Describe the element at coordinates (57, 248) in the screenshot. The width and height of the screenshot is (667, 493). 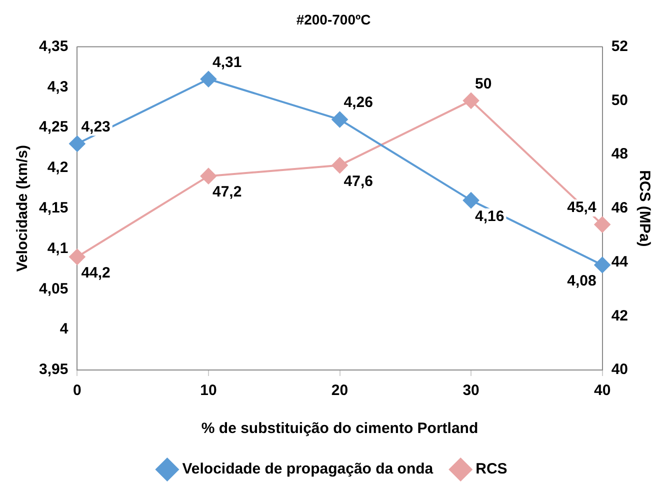
I see `y-tick-label: 4,1` at that location.